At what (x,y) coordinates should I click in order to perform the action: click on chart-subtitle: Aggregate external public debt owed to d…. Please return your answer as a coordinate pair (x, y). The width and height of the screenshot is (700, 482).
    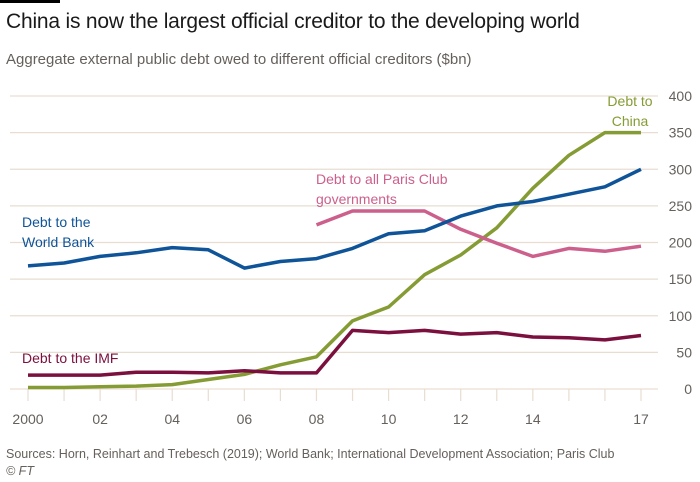
    Looking at the image, I should click on (239, 59).